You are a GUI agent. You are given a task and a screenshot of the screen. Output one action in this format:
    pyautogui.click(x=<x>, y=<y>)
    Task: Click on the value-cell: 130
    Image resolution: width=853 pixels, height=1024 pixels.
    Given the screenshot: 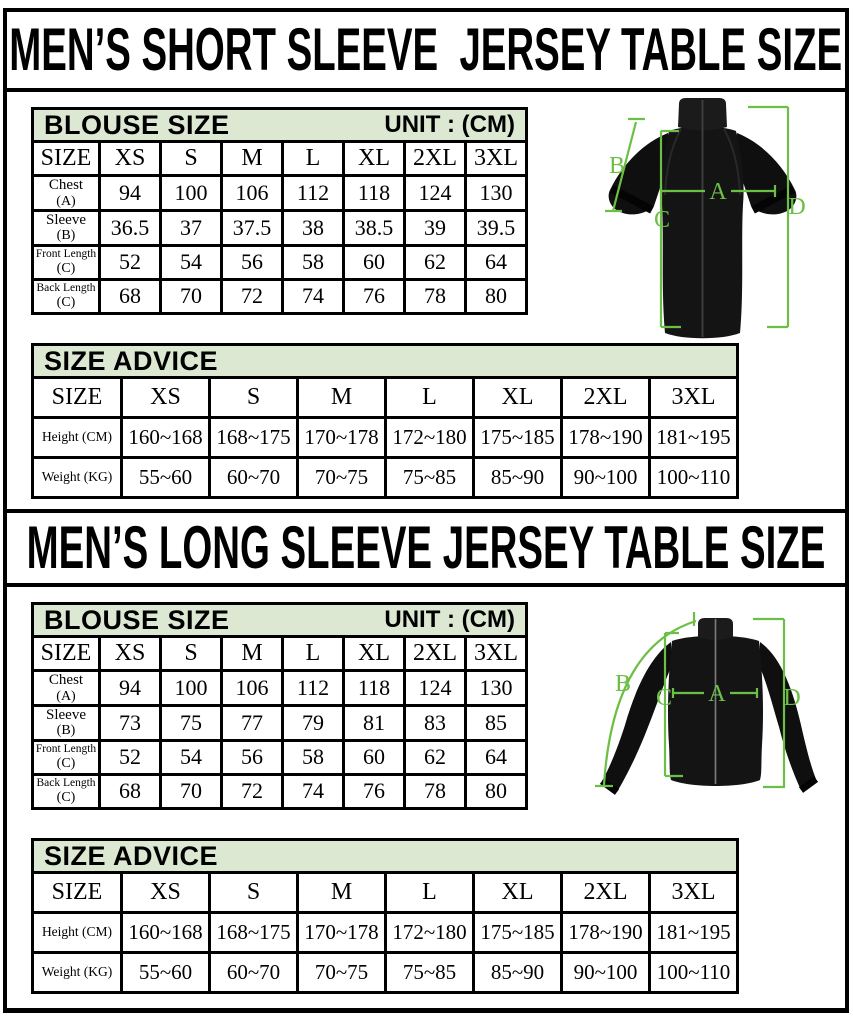 What is the action you would take?
    pyautogui.click(x=496, y=193)
    